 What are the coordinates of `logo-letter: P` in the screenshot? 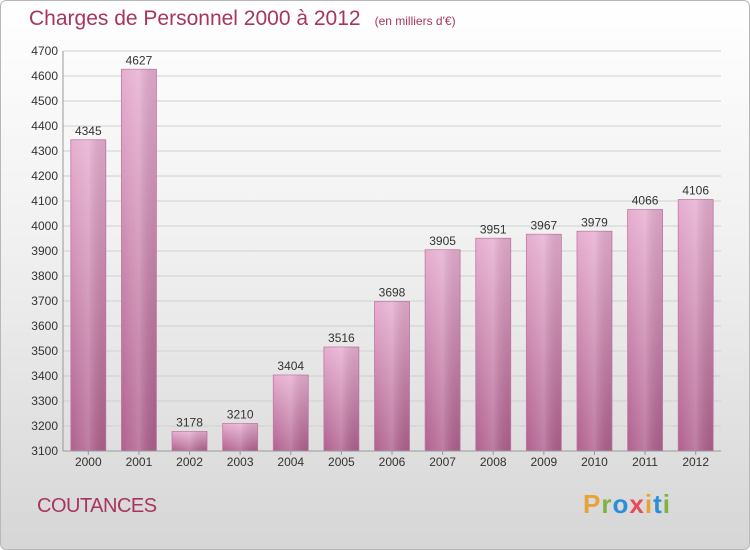 It's located at (592, 504).